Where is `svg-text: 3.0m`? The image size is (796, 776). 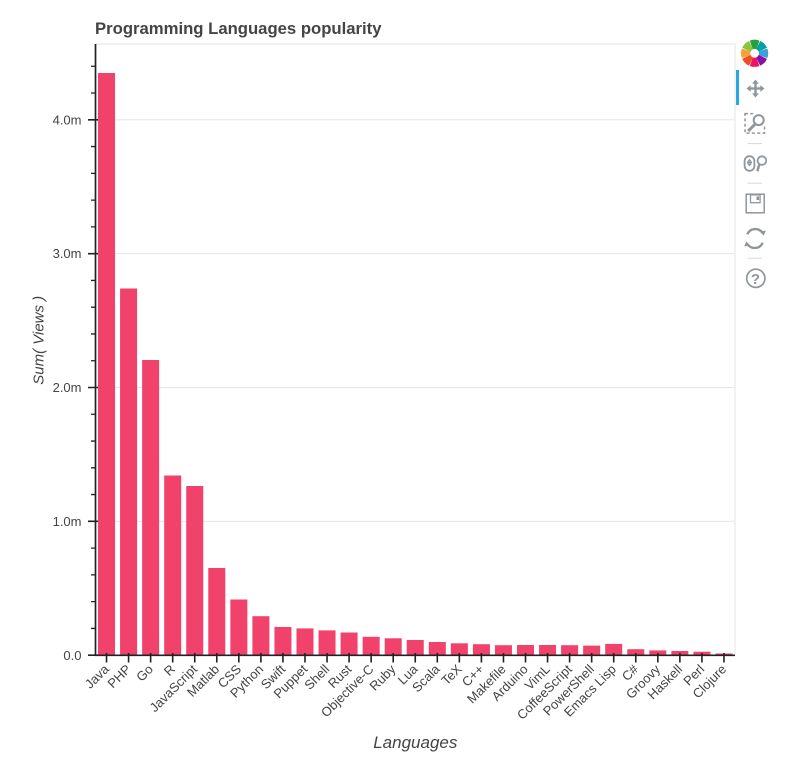 svg-text: 3.0m is located at coordinates (67, 253).